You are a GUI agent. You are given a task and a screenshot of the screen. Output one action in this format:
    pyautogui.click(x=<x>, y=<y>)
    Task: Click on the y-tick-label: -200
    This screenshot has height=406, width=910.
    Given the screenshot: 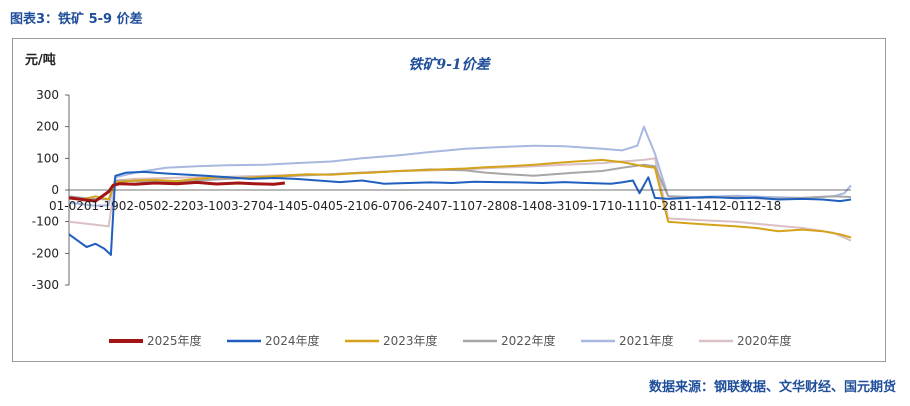 What is the action you would take?
    pyautogui.click(x=45, y=253)
    